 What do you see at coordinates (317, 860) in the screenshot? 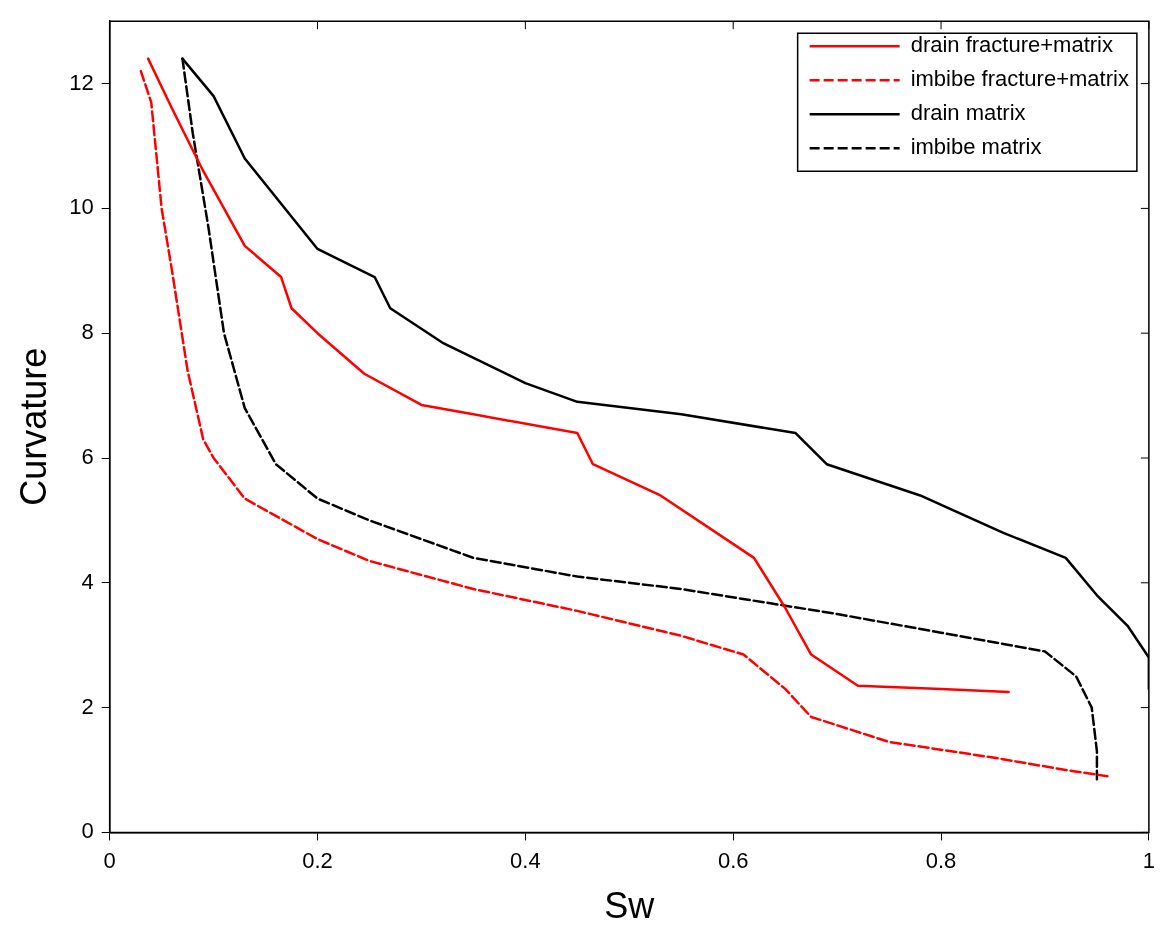
I see `x-tick-label: 0.2` at bounding box center [317, 860].